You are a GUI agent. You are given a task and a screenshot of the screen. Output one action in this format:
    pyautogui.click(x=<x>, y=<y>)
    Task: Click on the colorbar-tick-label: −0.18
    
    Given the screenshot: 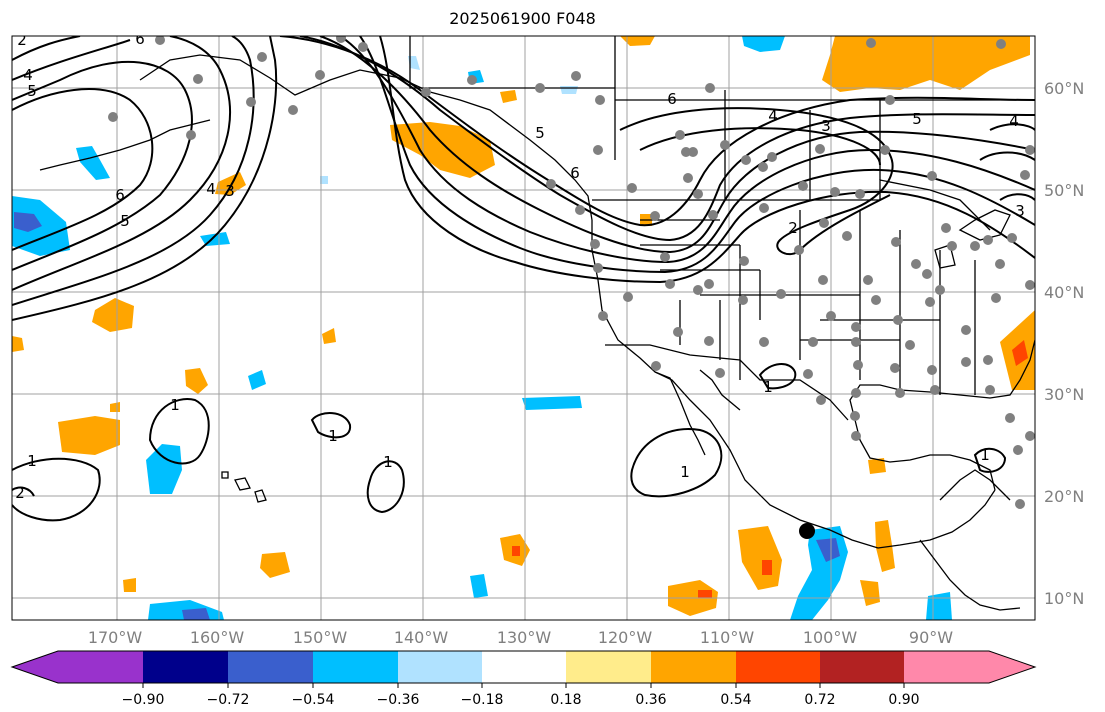 What is the action you would take?
    pyautogui.click(x=482, y=700)
    